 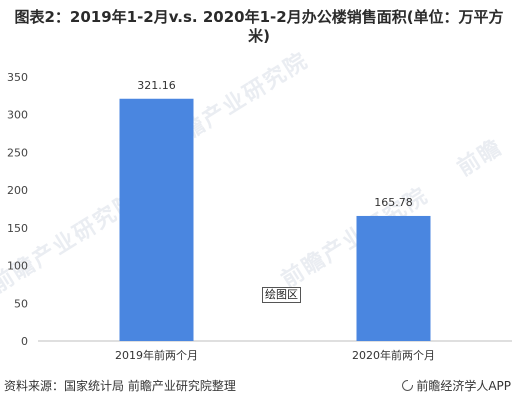 What do you see at coordinates (17, 152) in the screenshot?
I see `y-tick-label: 250` at bounding box center [17, 152].